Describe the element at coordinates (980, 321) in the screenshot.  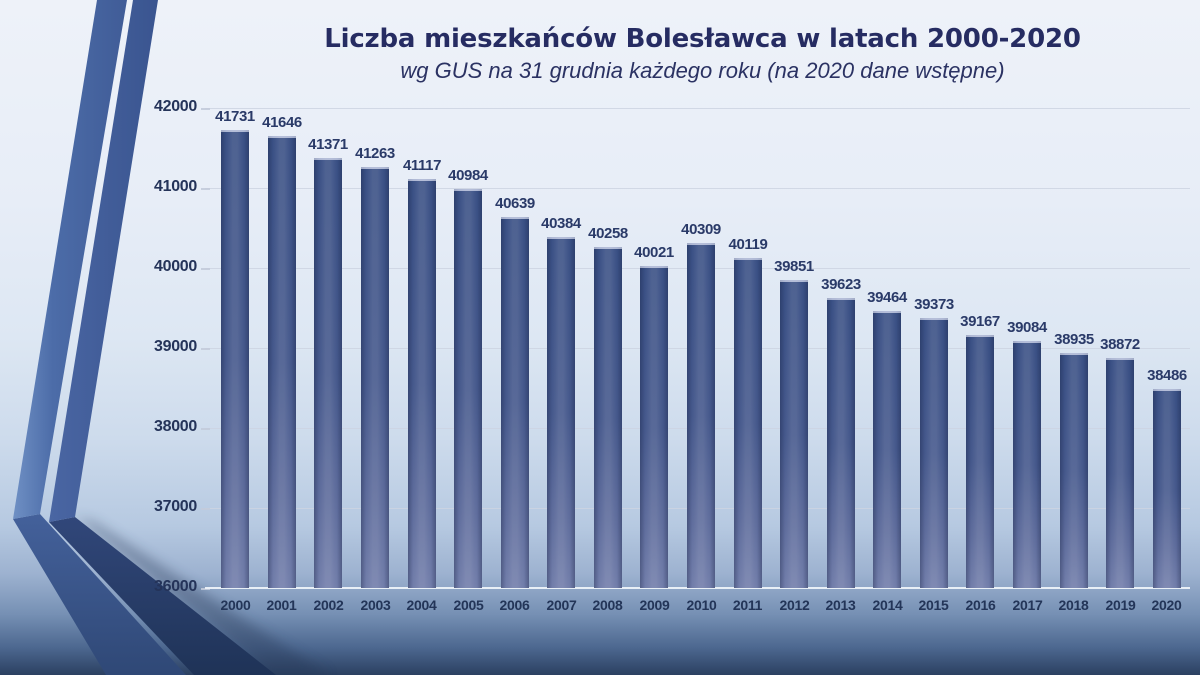
I see `bar-value-label-2016: 39167` at that location.